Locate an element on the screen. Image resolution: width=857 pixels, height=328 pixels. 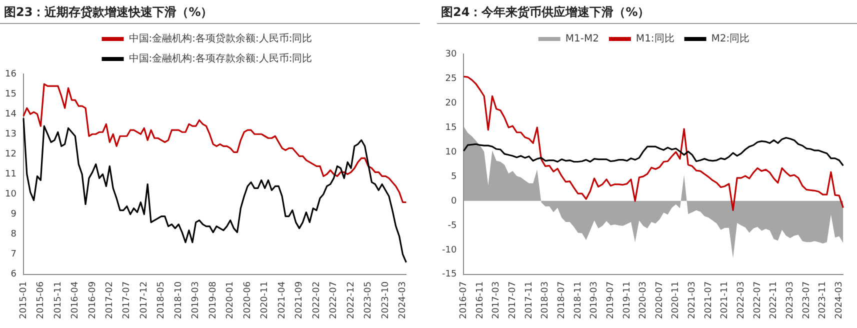
x-tick-label: 2022-03 is located at coordinates (741, 300).